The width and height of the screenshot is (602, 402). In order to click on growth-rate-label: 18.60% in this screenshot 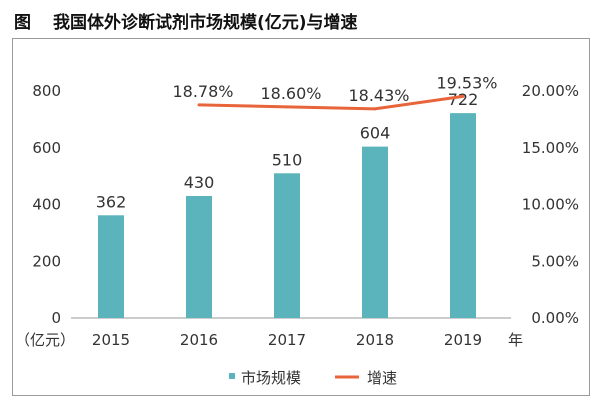, I will do `click(290, 93)`.